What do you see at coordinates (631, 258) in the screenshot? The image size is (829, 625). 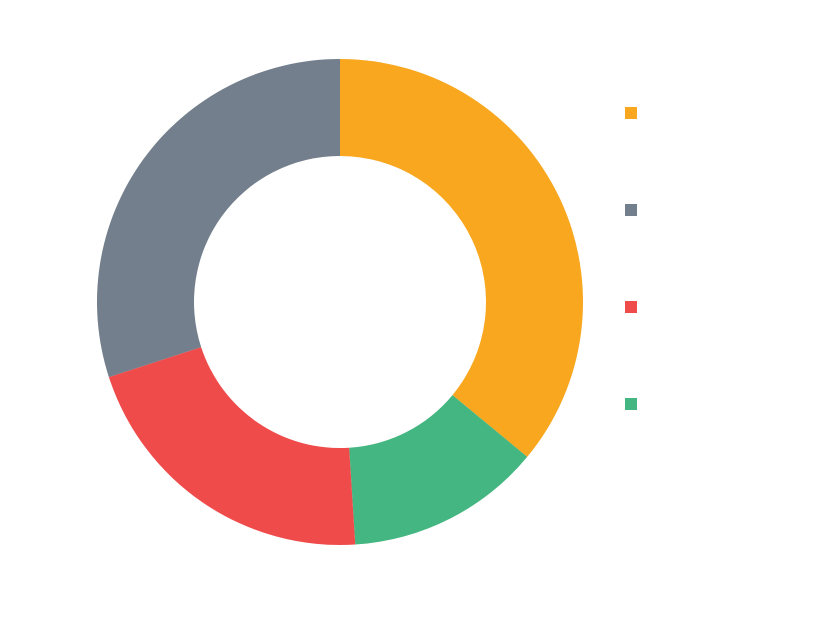 I see `chart-legend` at bounding box center [631, 258].